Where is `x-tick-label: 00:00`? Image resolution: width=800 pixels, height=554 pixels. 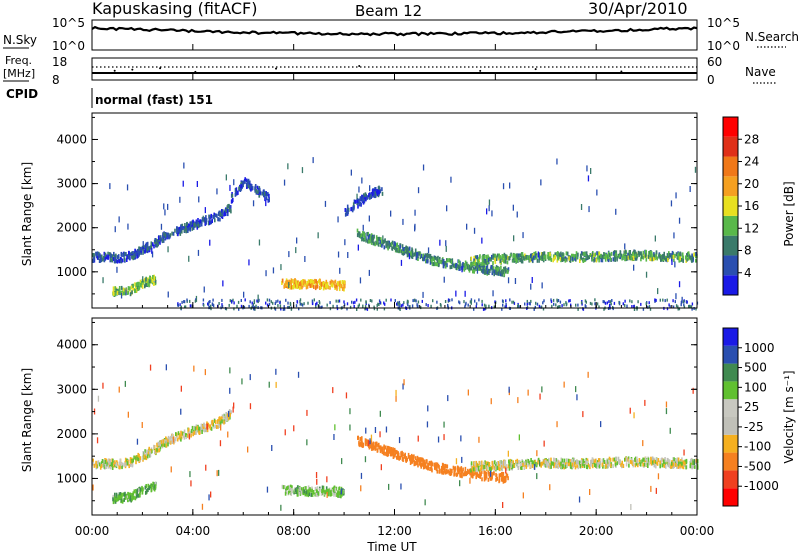 x-tick-label: 00:00 is located at coordinates (92, 531).